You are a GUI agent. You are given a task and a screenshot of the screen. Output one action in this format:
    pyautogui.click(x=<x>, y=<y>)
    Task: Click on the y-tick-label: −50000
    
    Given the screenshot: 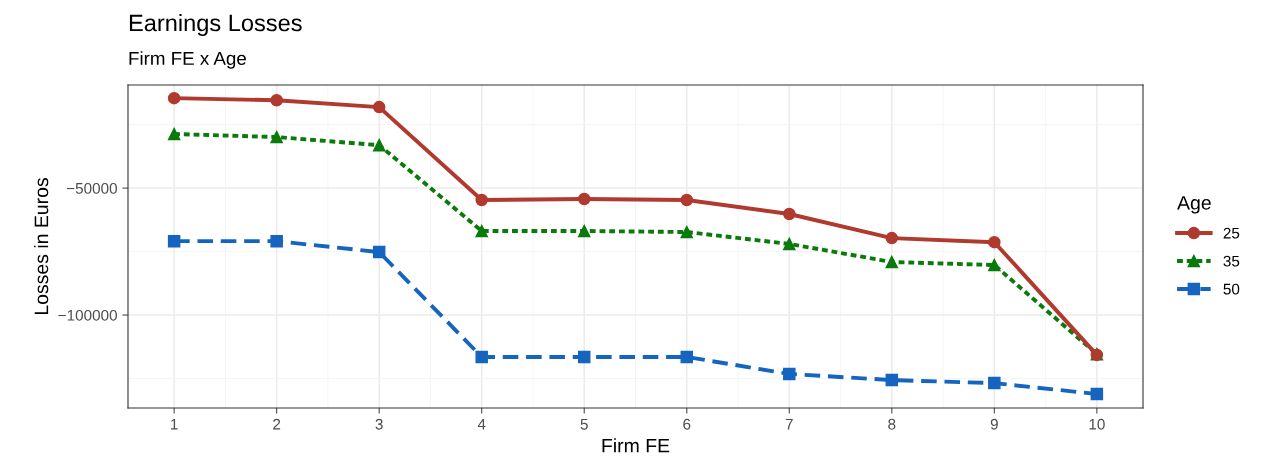 What is the action you would take?
    pyautogui.click(x=91, y=188)
    